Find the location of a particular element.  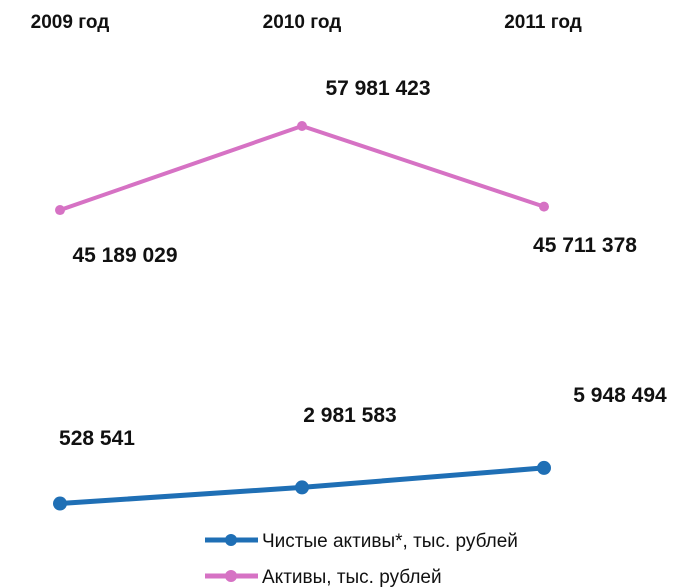

legend-label: Чистые активы*, тыс. рублей is located at coordinates (390, 541).